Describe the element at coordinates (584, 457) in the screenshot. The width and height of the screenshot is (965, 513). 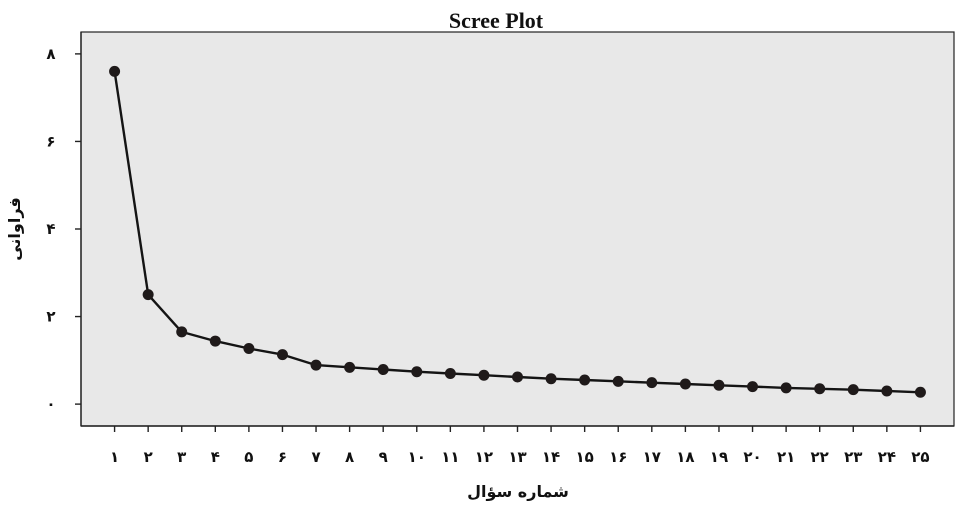
I see `x-tick-label: ١۵` at that location.